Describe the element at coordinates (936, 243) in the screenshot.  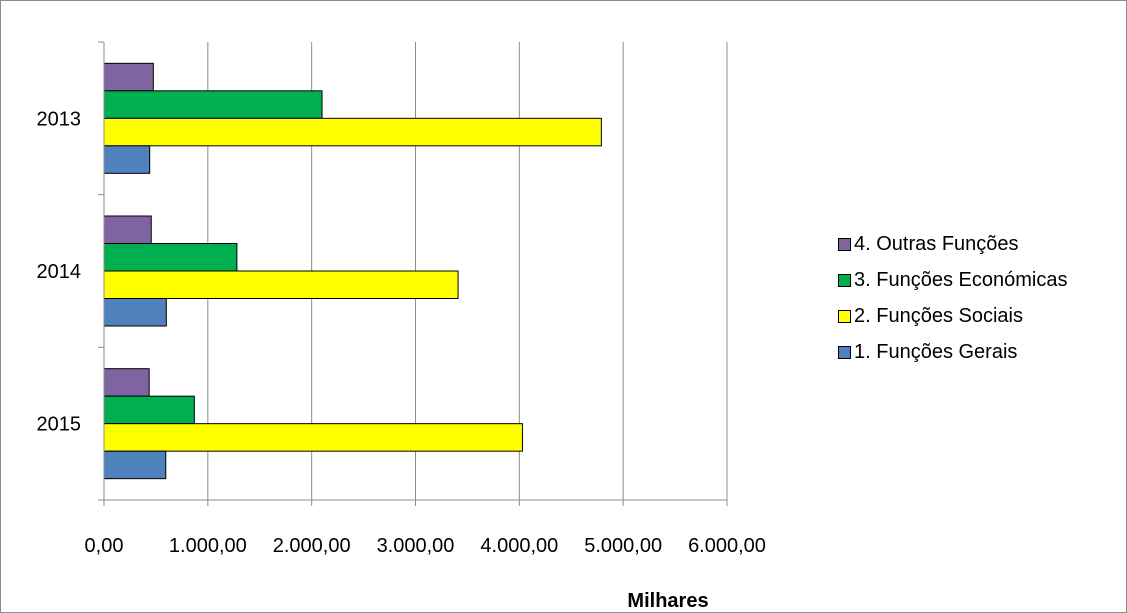
I see `legend-label: 4. Outras Funções` at that location.